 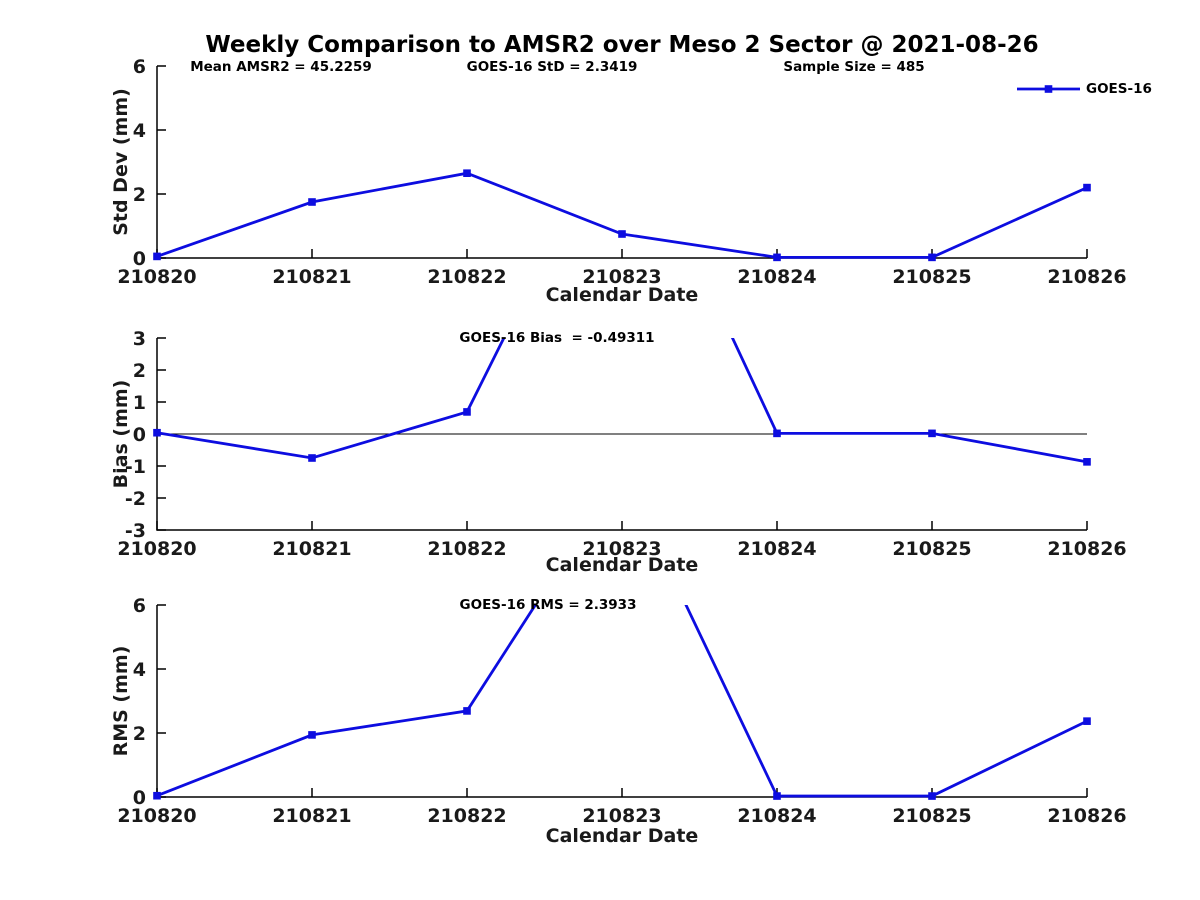 I want to click on xlabel-calendar-date-1: Calendar Date, so click(x=622, y=295).